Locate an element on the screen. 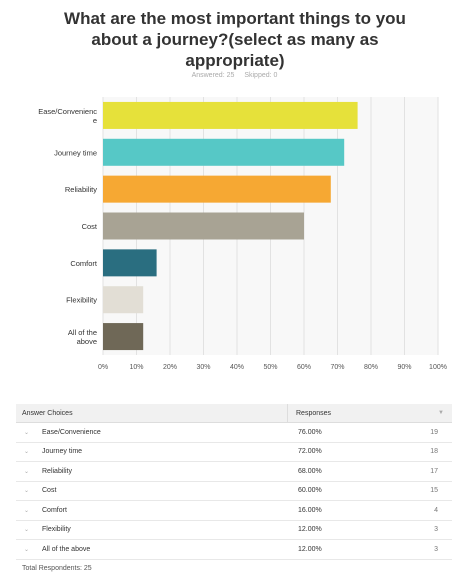  response-cell: 72.00% 18 is located at coordinates (370, 451).